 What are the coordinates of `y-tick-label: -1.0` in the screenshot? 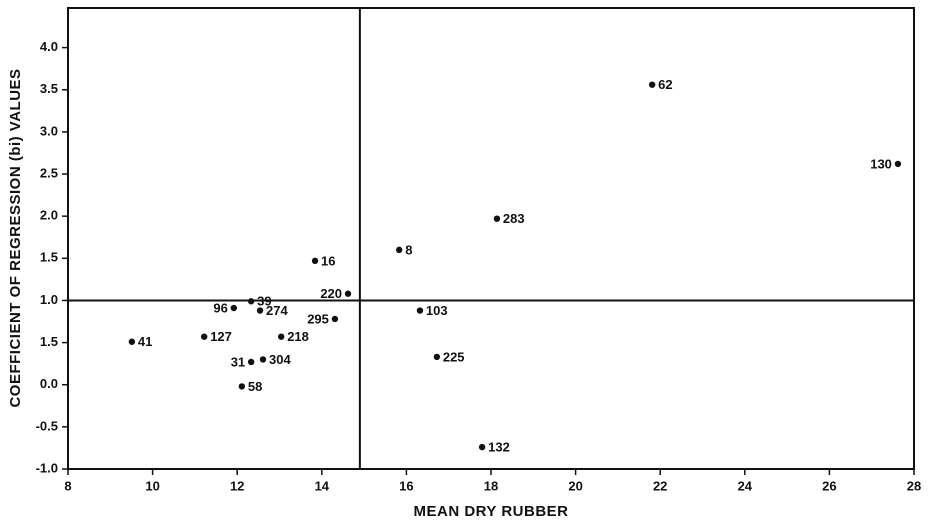 It's located at (47, 467).